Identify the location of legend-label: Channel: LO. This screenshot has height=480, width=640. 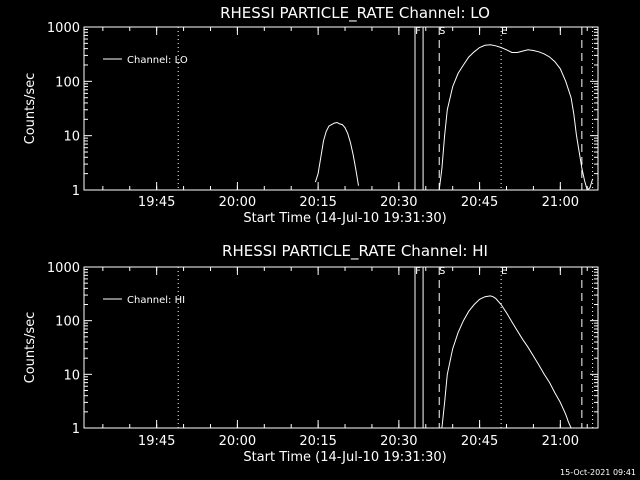
(157, 60).